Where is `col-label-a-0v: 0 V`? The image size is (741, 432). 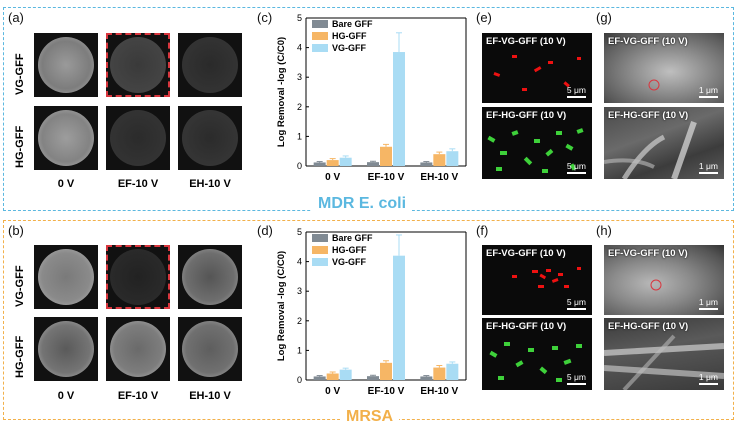
col-label-a-0v: 0 V is located at coordinates (66, 184).